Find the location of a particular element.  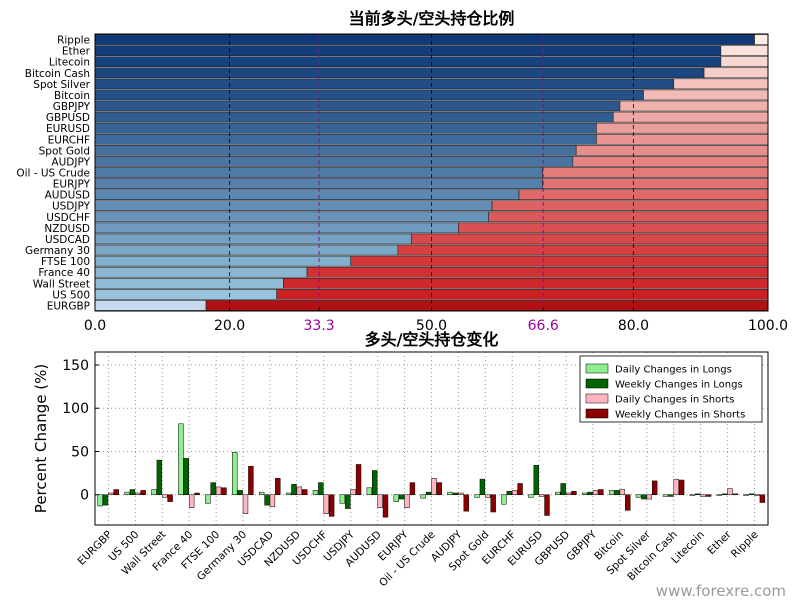

category-label: EURUSD is located at coordinates (68, 129).